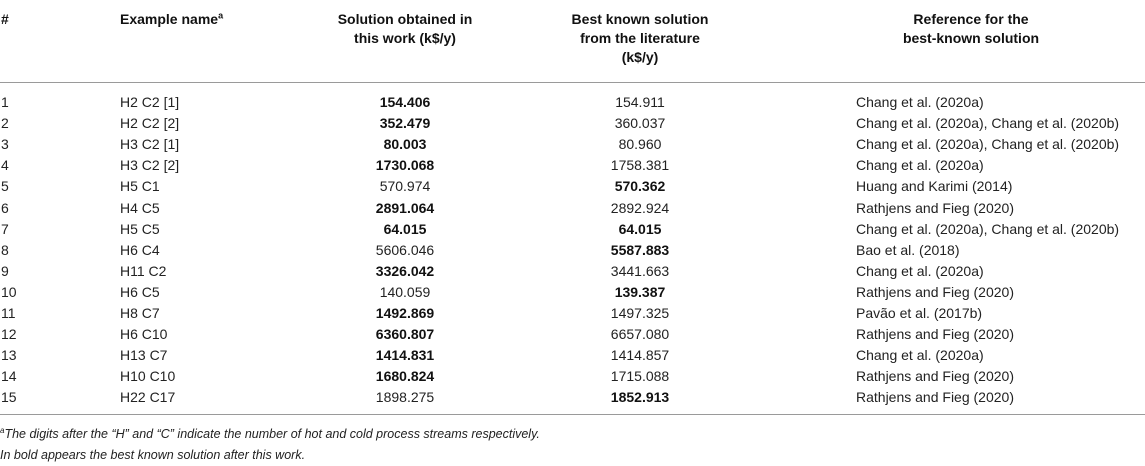 This screenshot has height=466, width=1145. Describe the element at coordinates (572, 250) in the screenshot. I see `table-row: 8 H6 C4 5606.046 5587.883 Bao et al. (2018)` at that location.